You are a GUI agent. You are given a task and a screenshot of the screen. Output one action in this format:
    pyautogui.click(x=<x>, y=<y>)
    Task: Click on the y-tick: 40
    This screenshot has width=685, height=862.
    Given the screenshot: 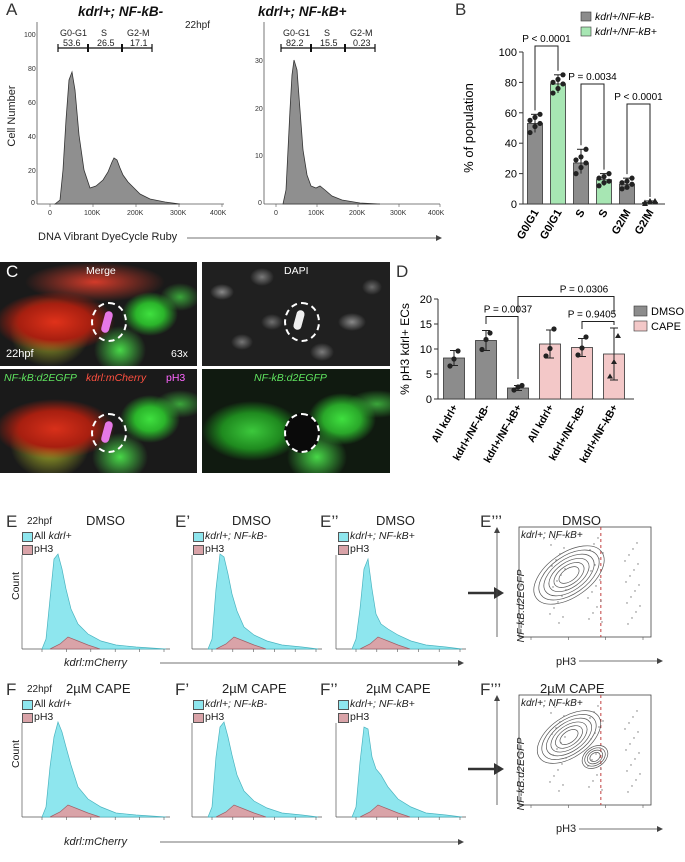 What is the action you would take?
    pyautogui.click(x=32, y=137)
    